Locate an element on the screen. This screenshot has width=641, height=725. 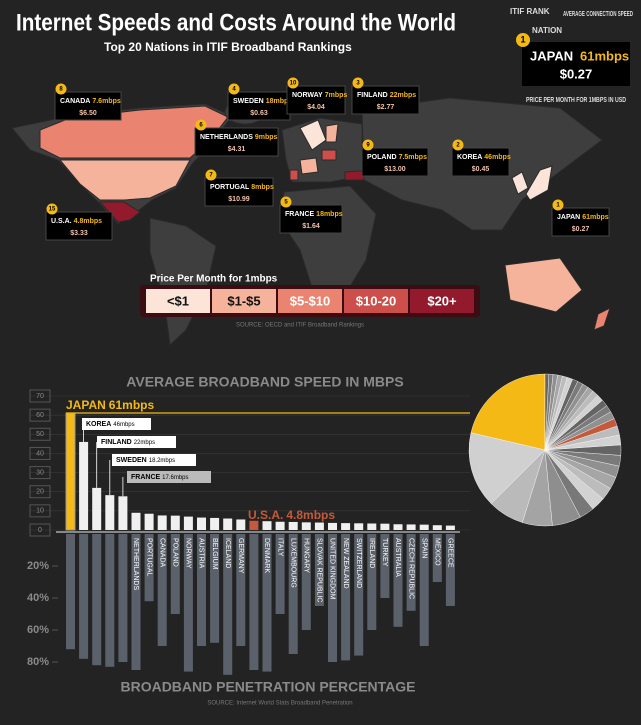
rank: 4 is located at coordinates (234, 90).